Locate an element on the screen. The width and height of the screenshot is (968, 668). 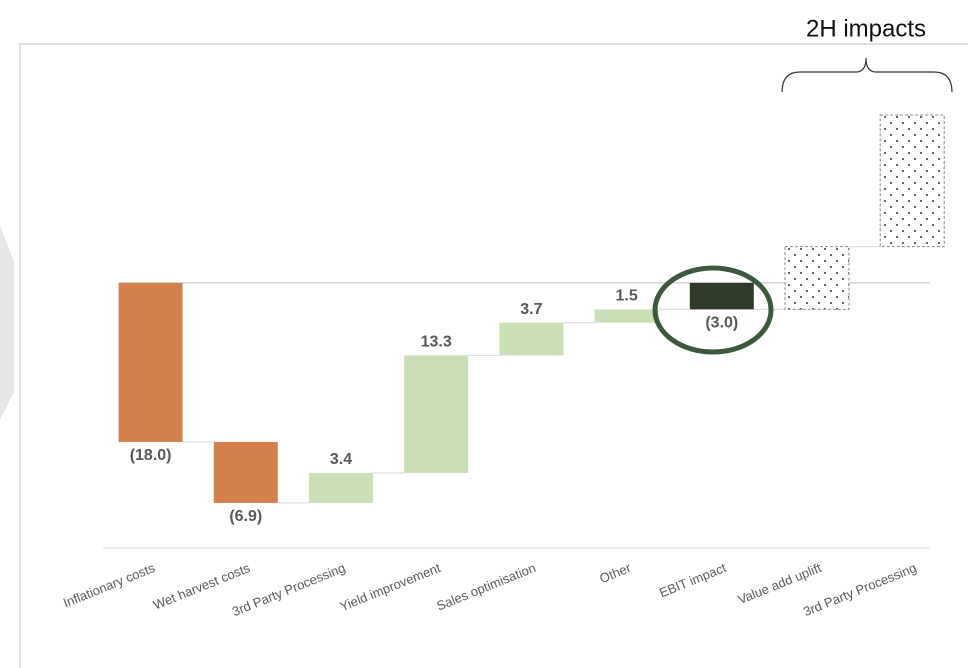
value-label: 3.7 is located at coordinates (531, 309).